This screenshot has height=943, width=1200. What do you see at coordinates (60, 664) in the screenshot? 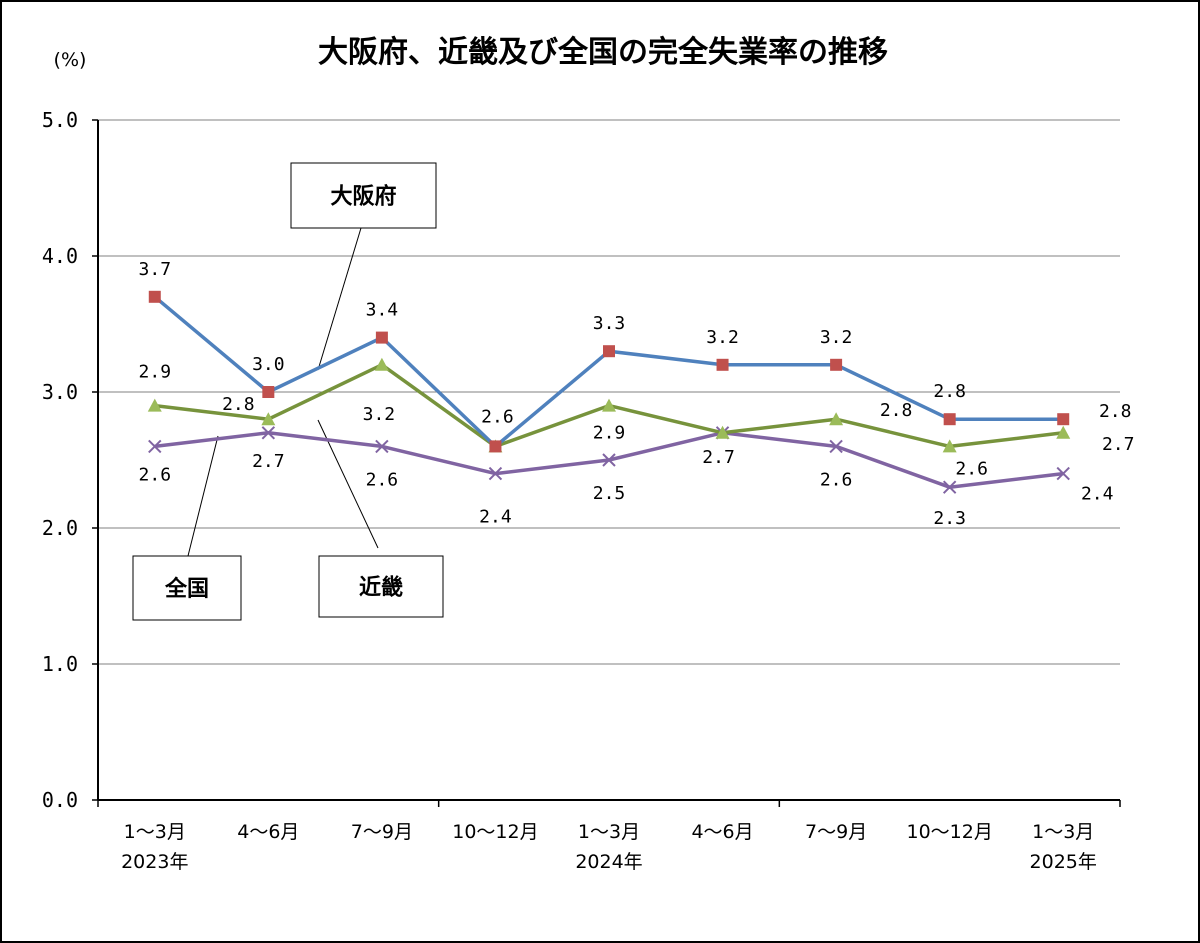
I see `y-tick-label: 1.0` at bounding box center [60, 664].